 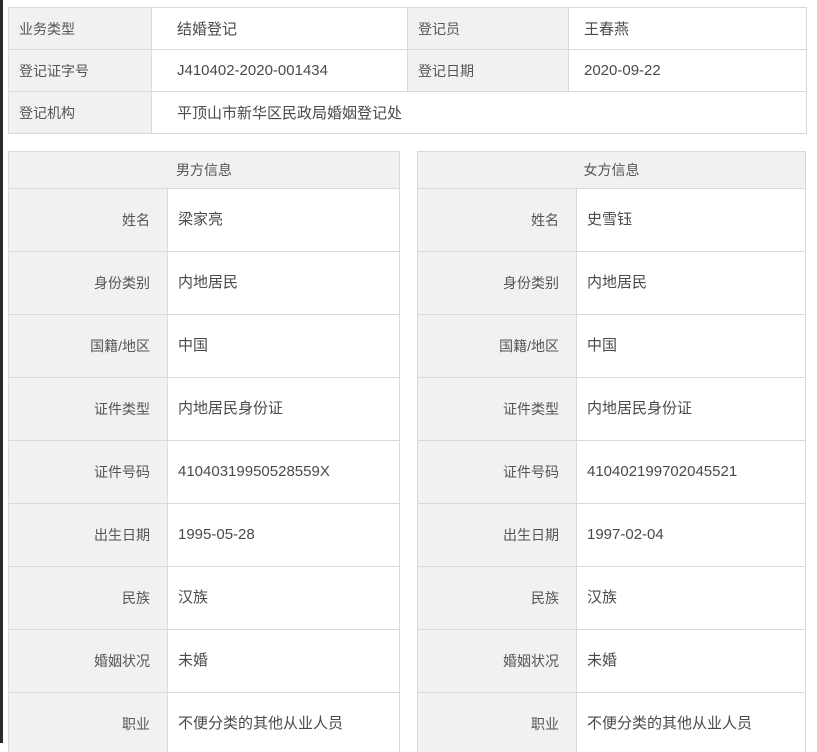 I want to click on table-row: 出生日期 1995-05-28, so click(x=204, y=535).